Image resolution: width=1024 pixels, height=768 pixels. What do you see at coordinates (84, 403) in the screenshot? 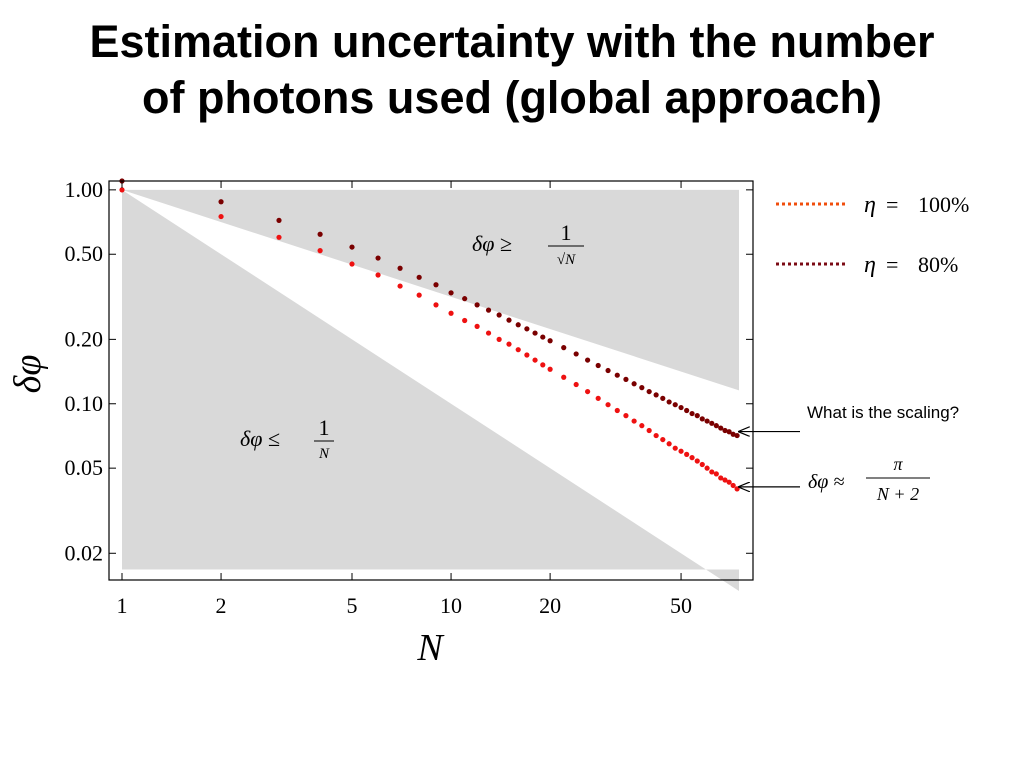
I see `y-tick-label: 0.10` at bounding box center [84, 403].